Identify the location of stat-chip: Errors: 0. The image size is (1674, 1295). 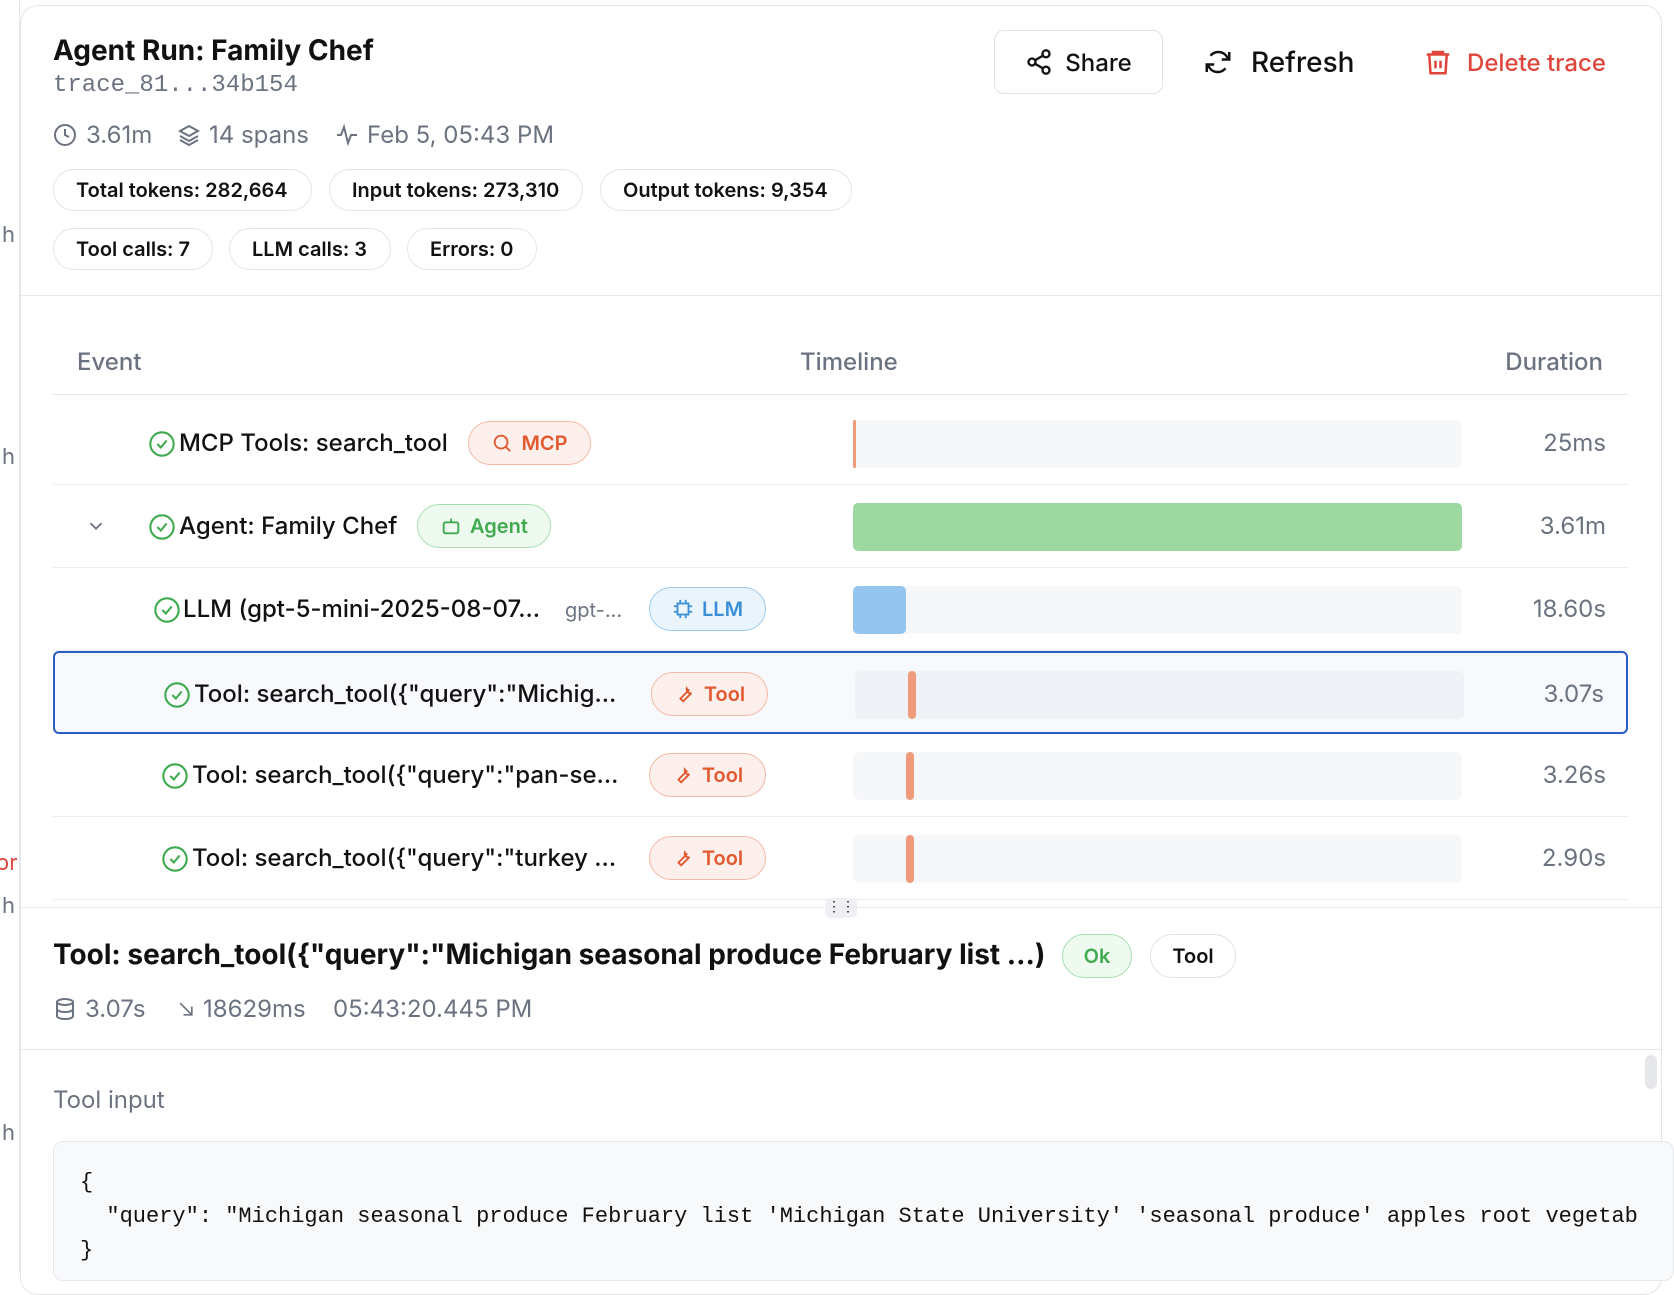
(472, 249).